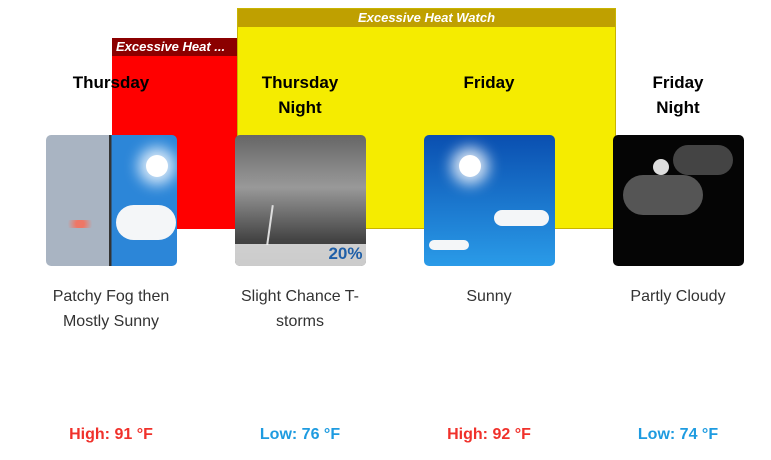  Describe the element at coordinates (300, 309) in the screenshot. I see `period-description: Slight Chance T-storms` at that location.